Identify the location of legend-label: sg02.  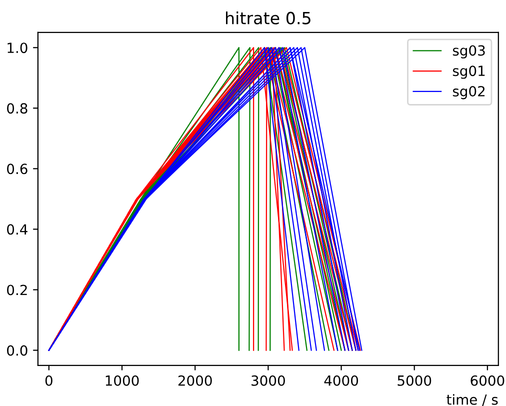
(468, 93).